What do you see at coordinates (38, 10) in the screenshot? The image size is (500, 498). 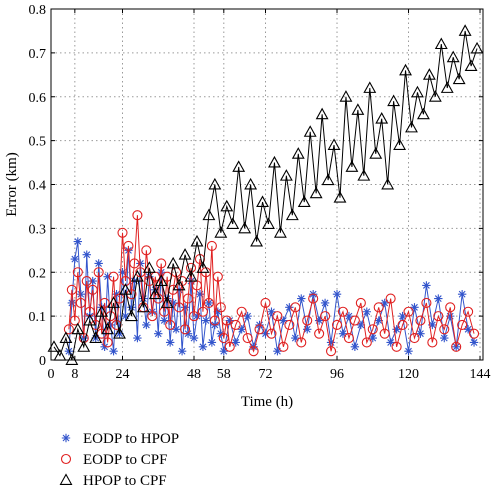 I see `y-tick-label: 0.8` at bounding box center [38, 10].